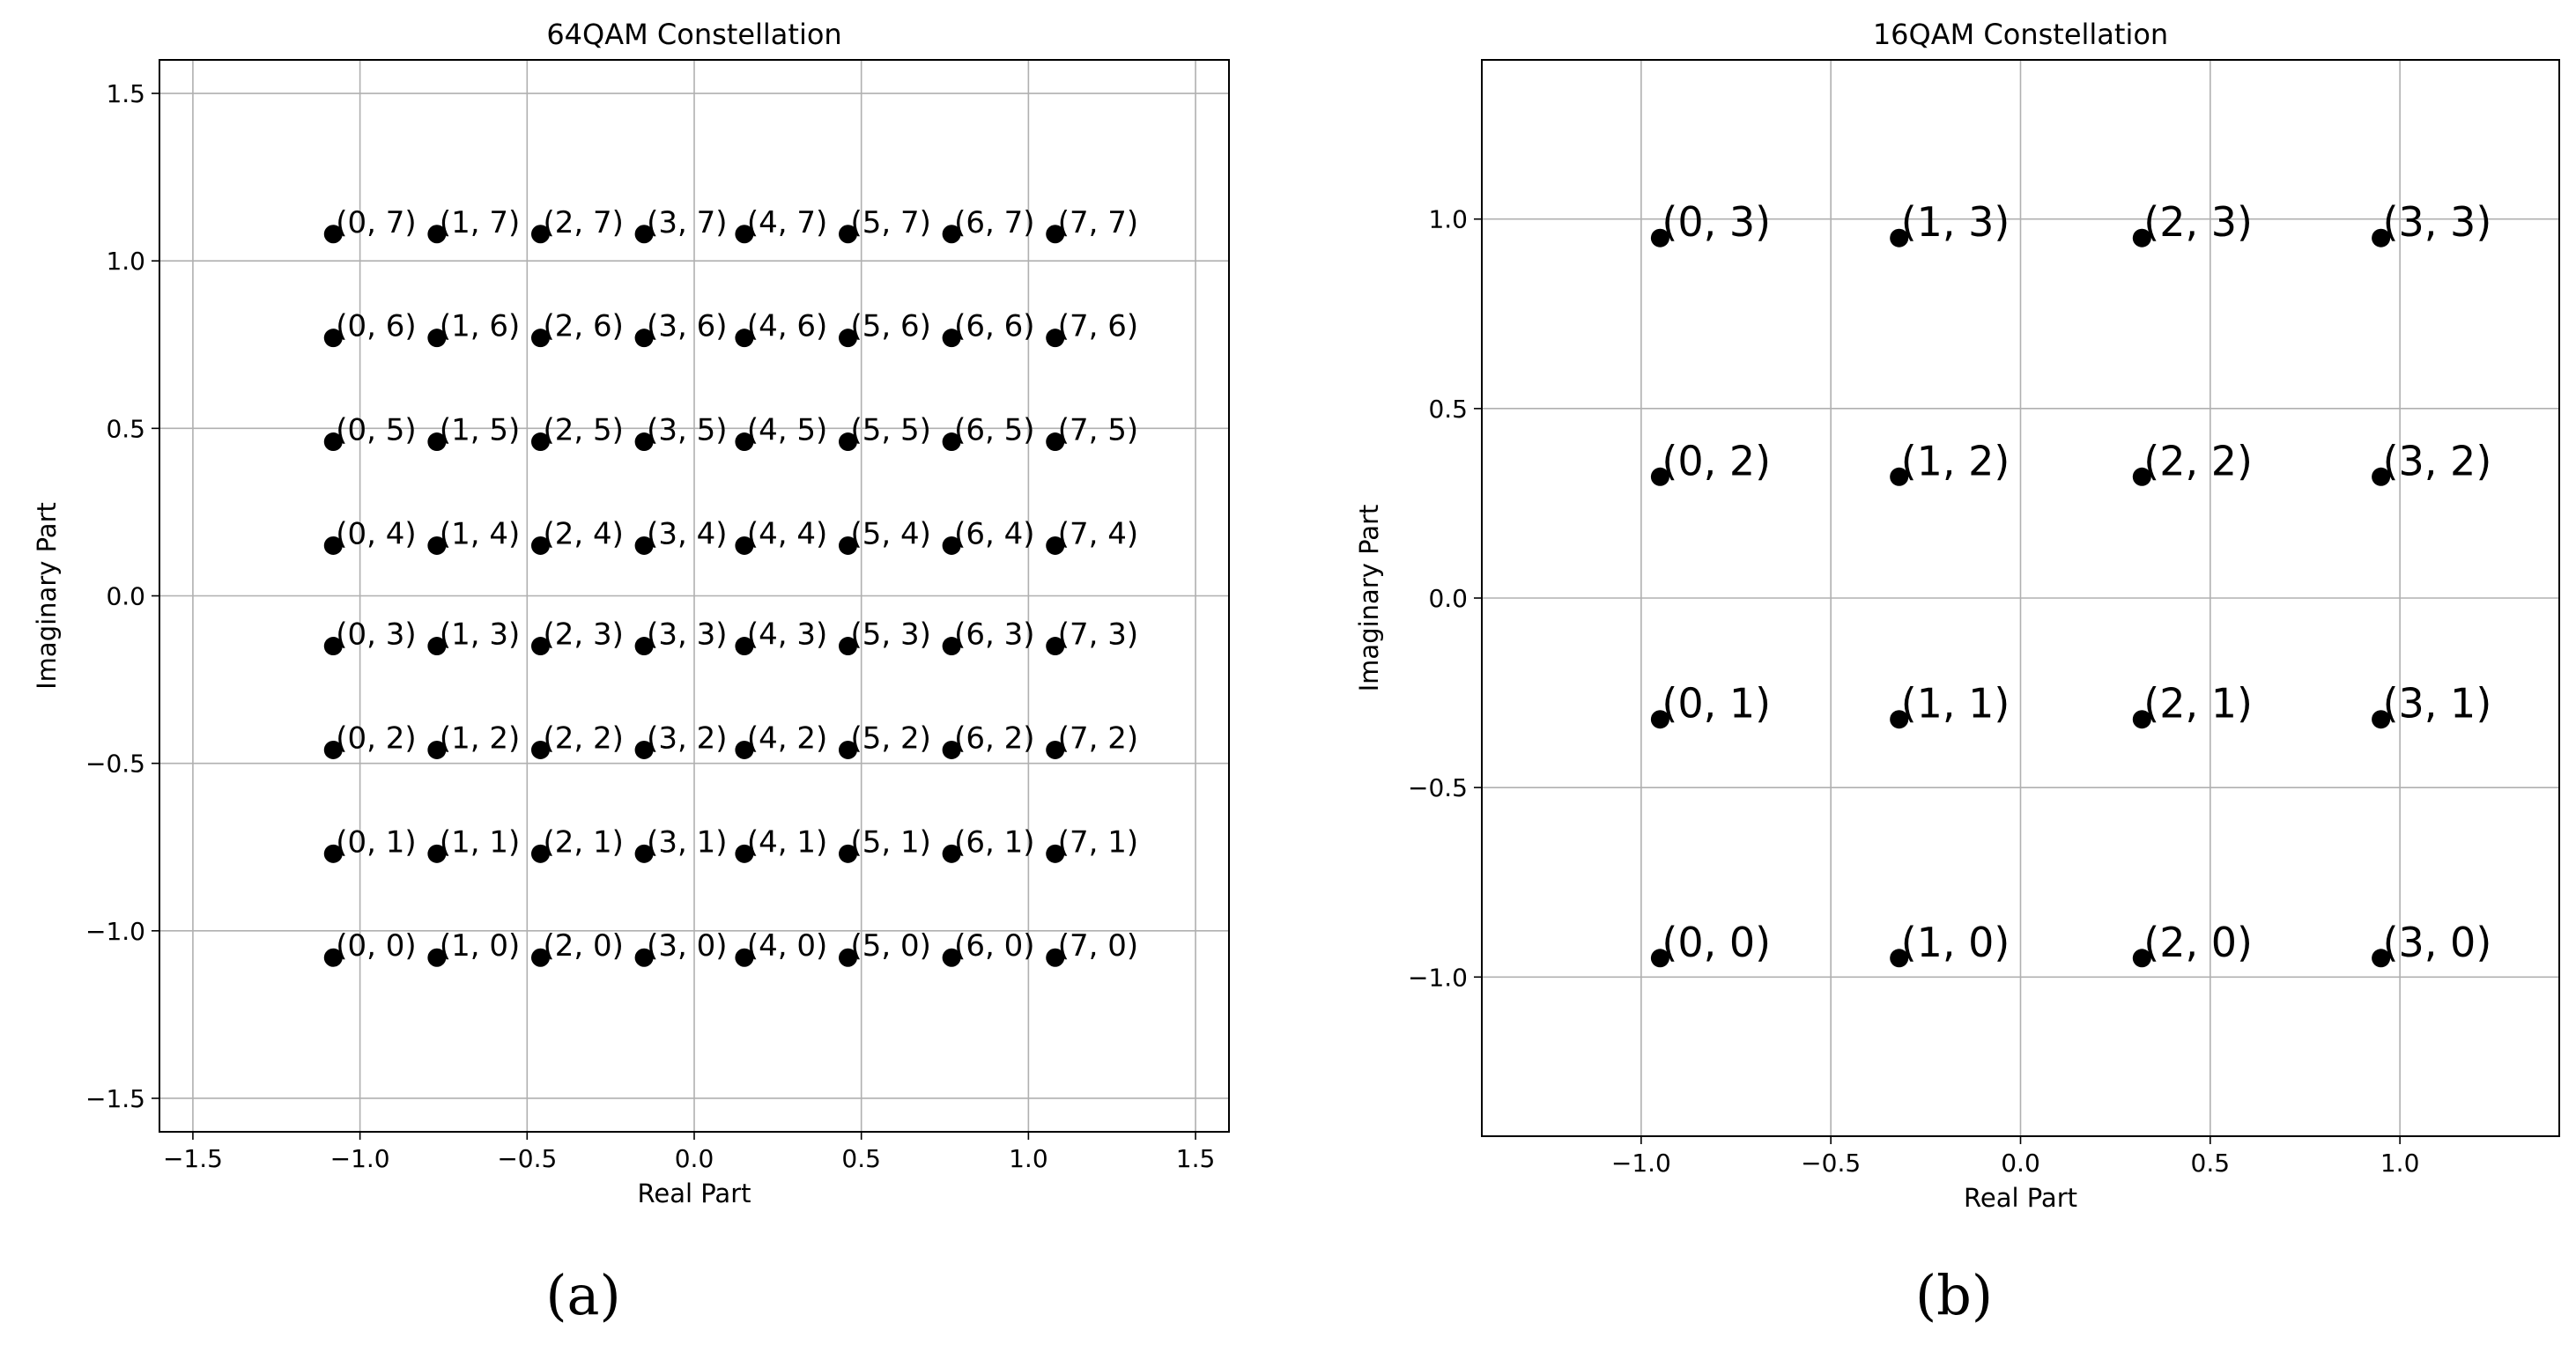 The height and width of the screenshot is (1352, 2576). I want to click on y-axis-ticks: −1.5 −1.0 −0.5 0.0 0.5 1.0 1.5, so click(122, 596).